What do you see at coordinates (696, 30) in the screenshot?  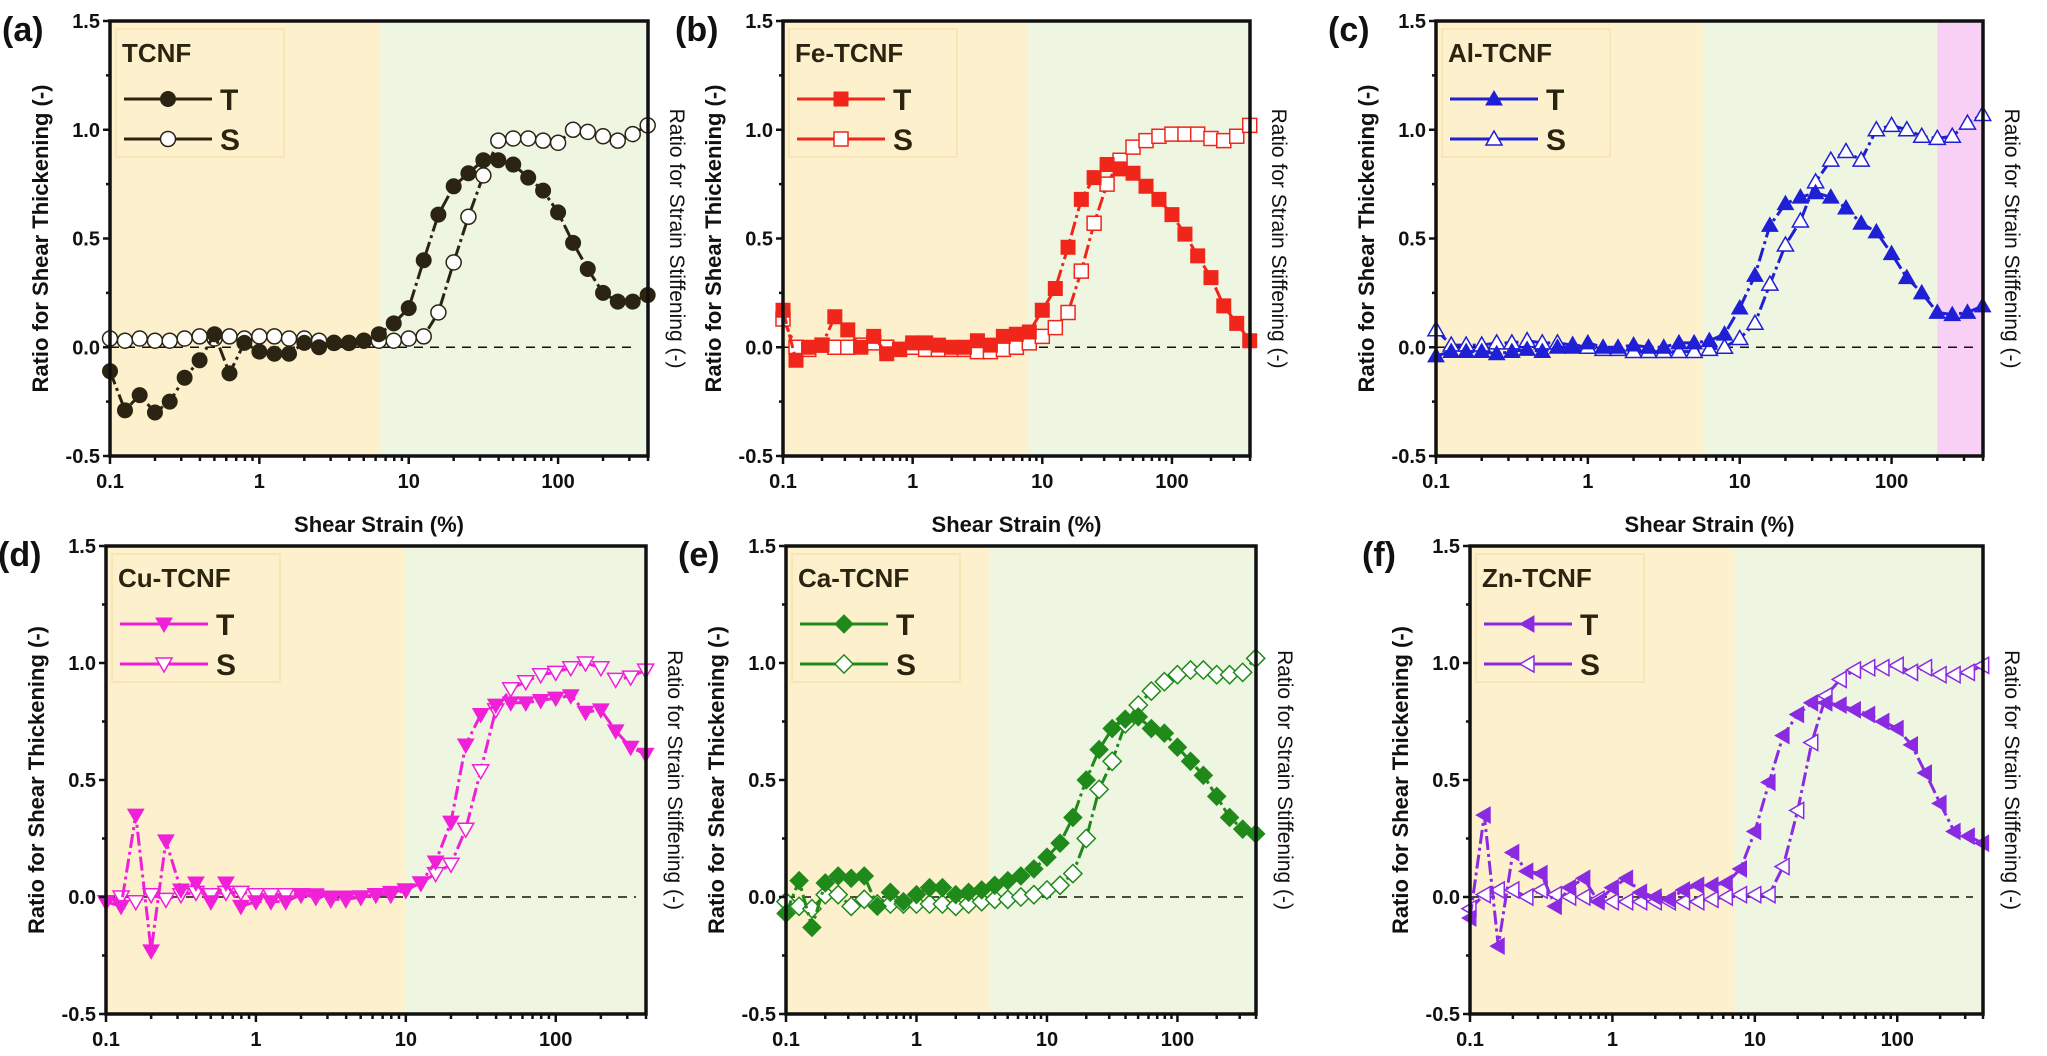 I see `panel-label: (b)` at bounding box center [696, 30].